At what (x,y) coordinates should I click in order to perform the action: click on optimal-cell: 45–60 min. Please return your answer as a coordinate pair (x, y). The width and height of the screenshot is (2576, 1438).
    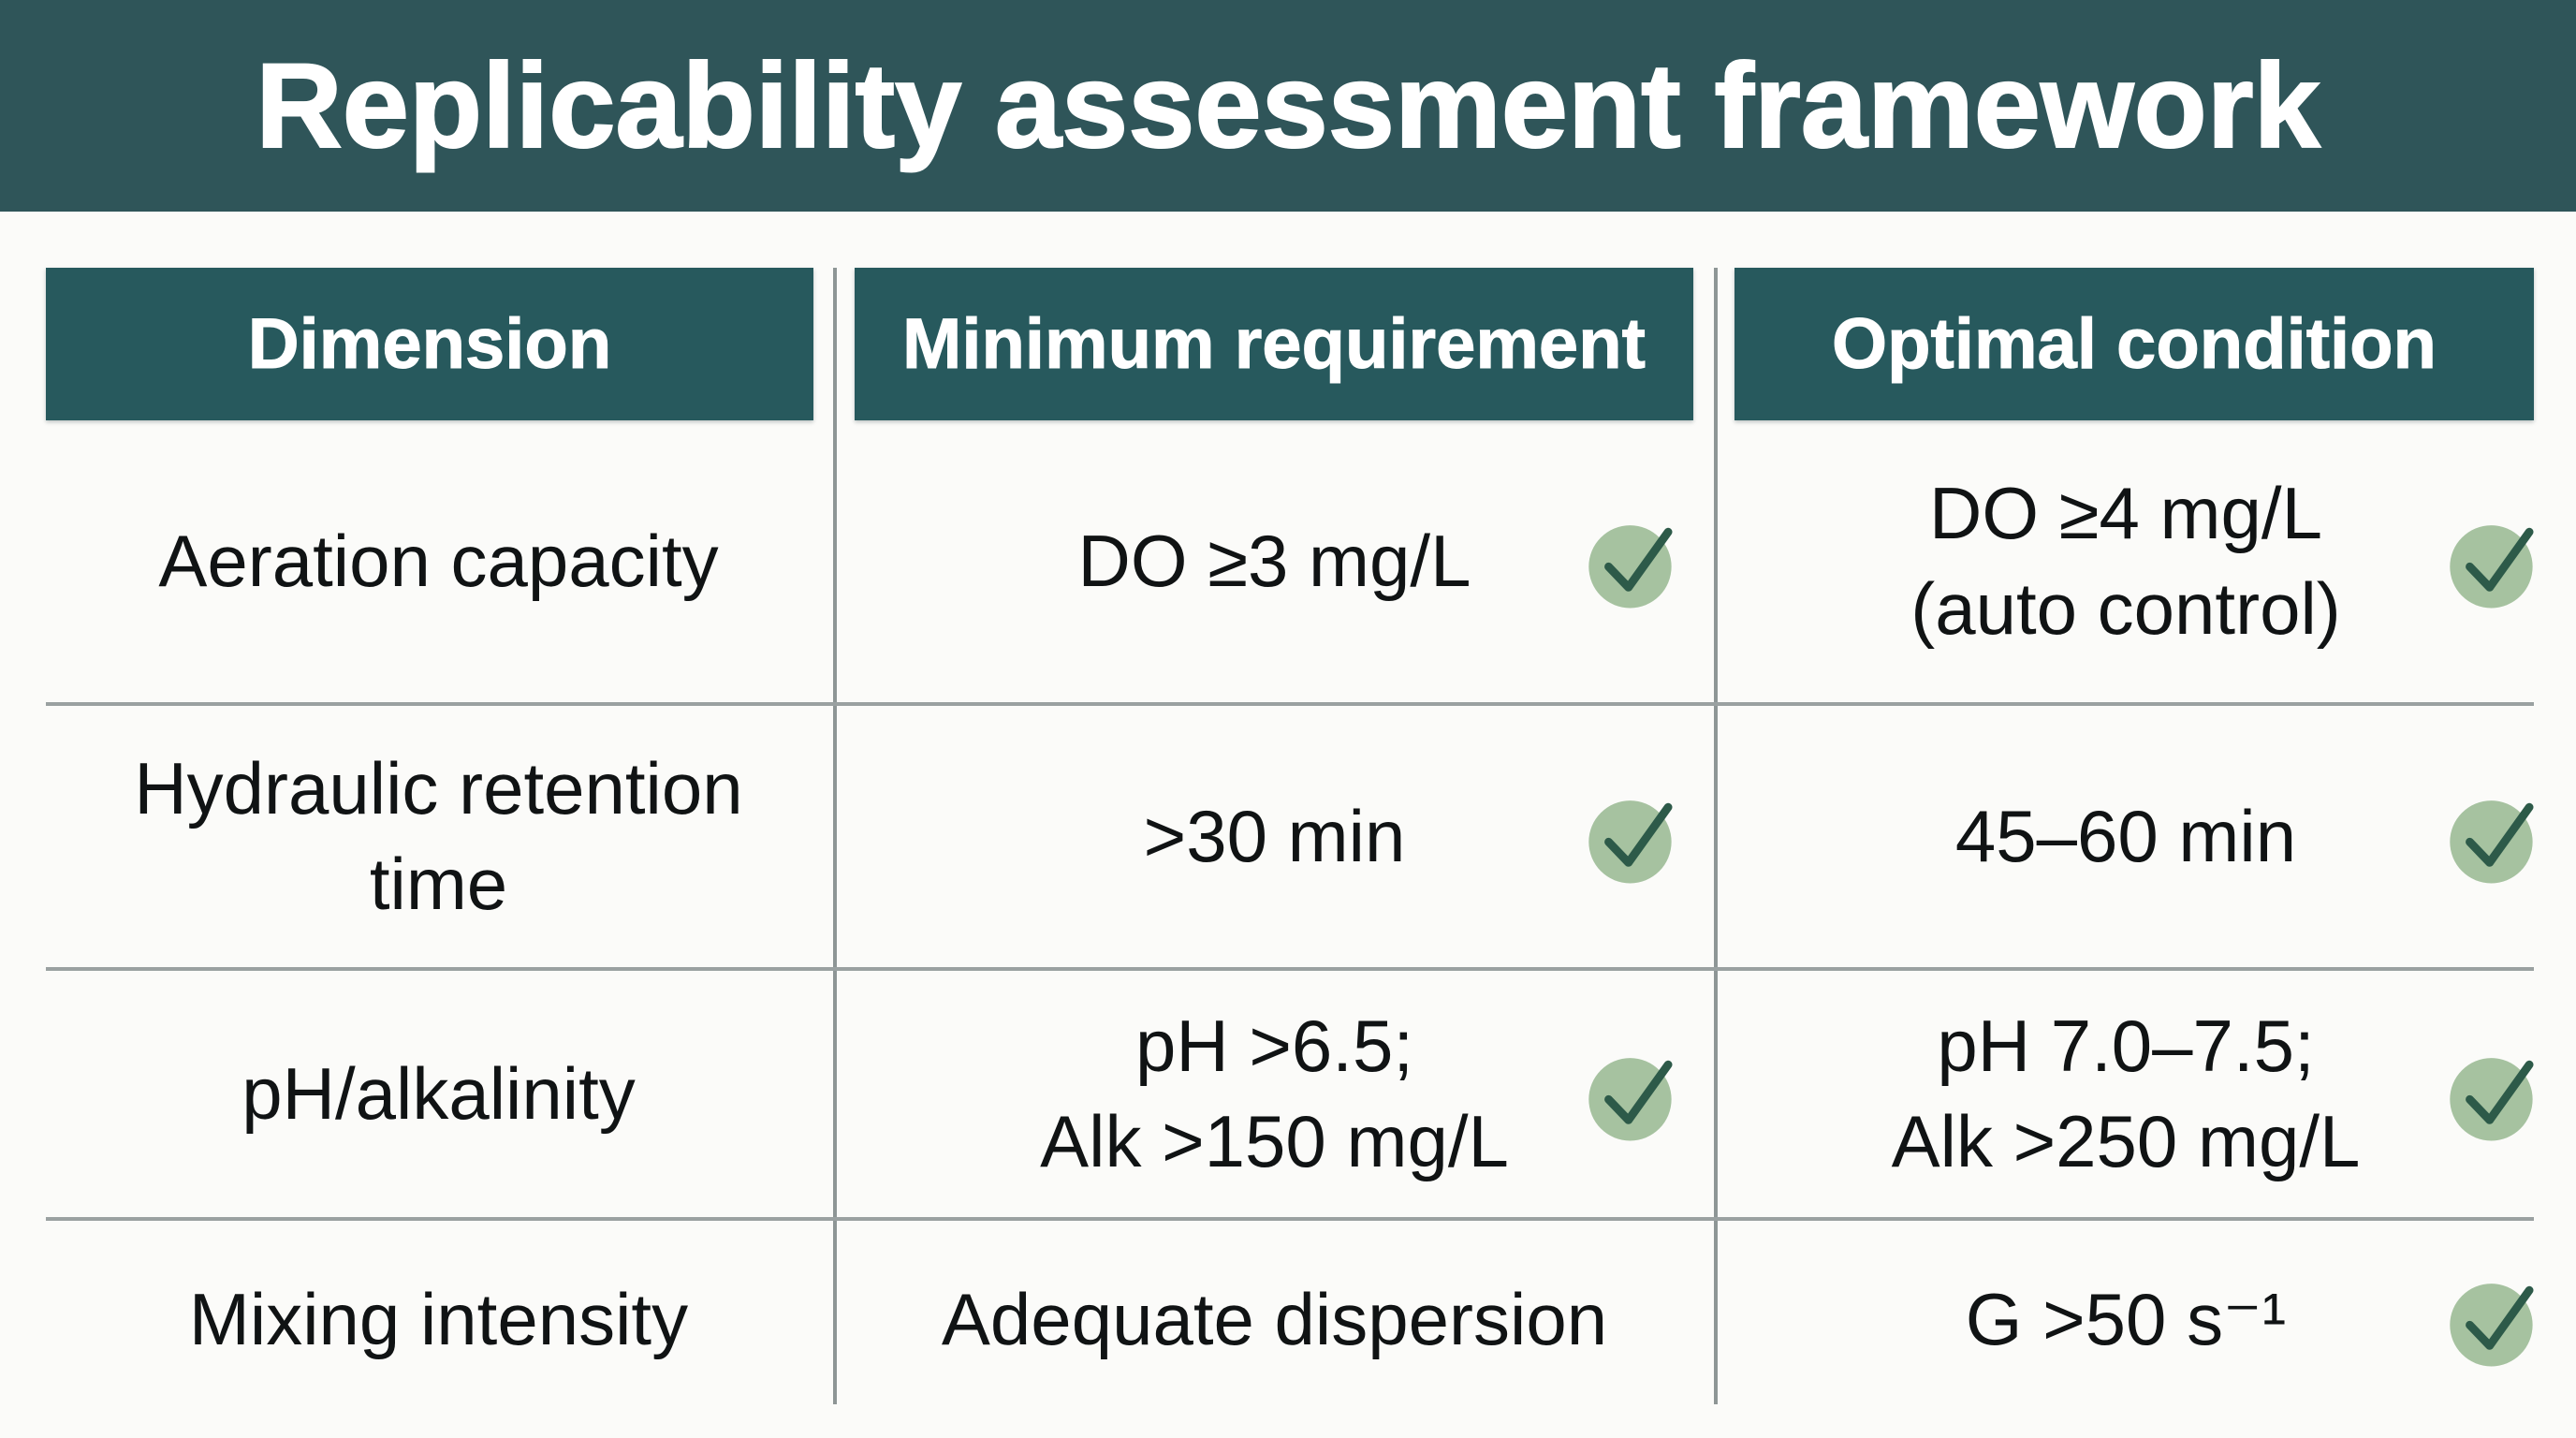
    Looking at the image, I should click on (2126, 836).